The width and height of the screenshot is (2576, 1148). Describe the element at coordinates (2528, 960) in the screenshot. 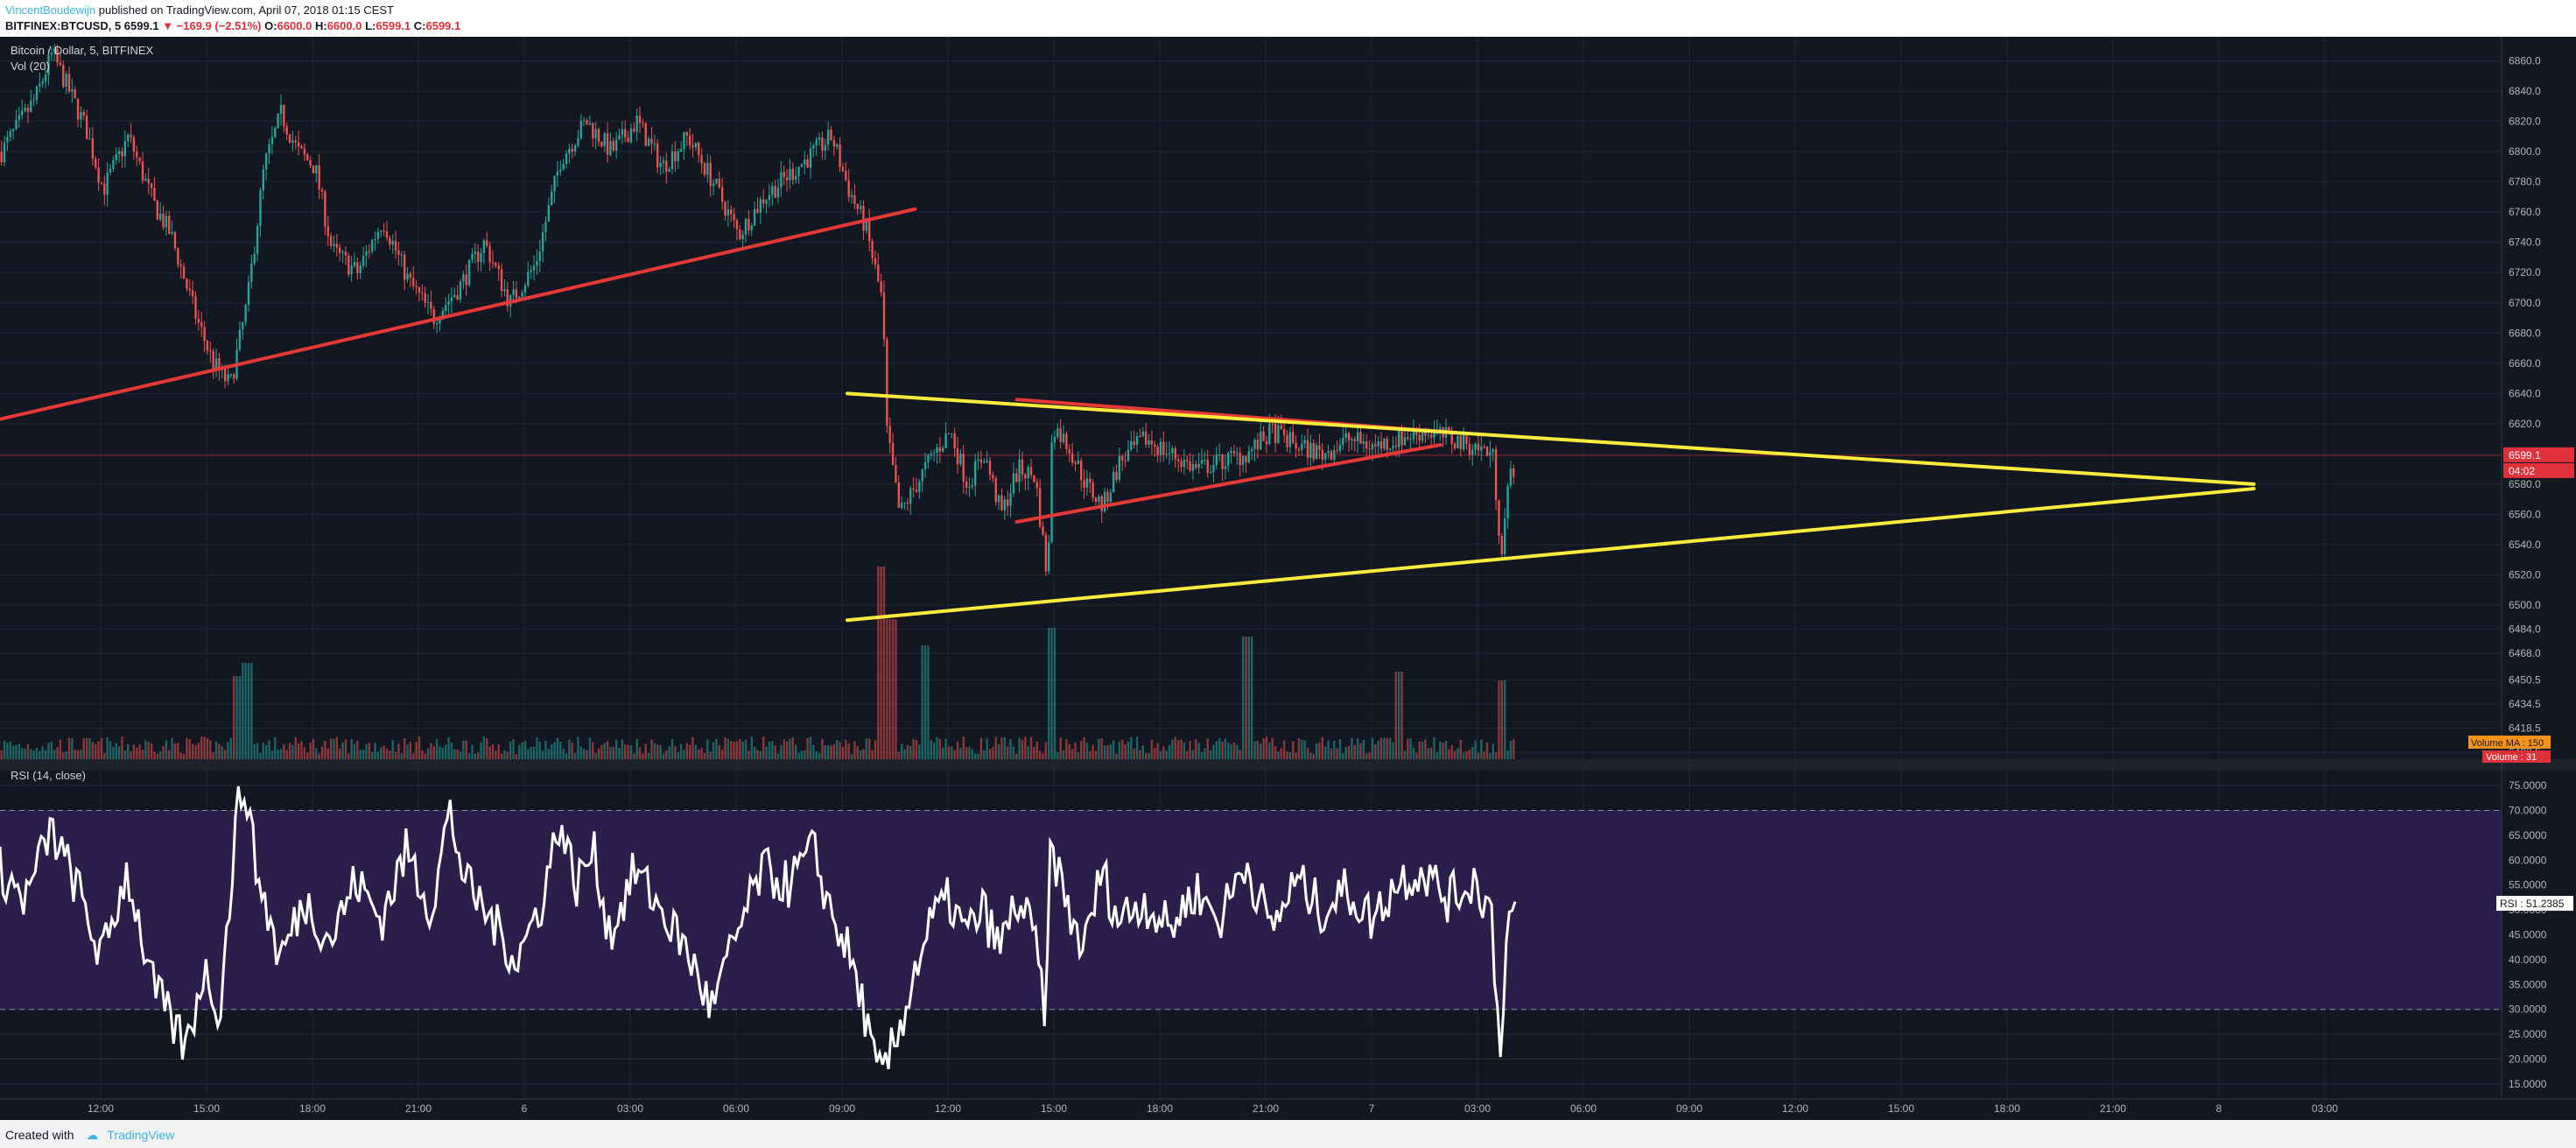

I see `rsi-tick-label: 40.0000` at that location.